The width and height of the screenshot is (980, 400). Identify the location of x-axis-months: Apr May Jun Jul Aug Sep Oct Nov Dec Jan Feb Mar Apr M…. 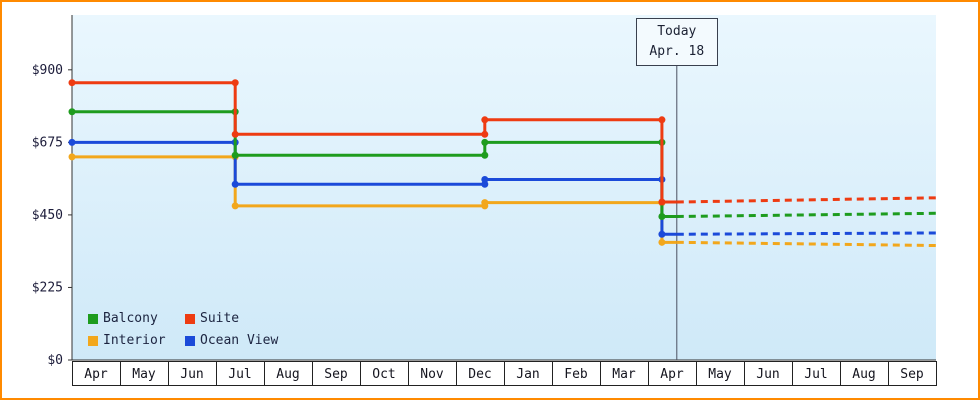
(504, 373).